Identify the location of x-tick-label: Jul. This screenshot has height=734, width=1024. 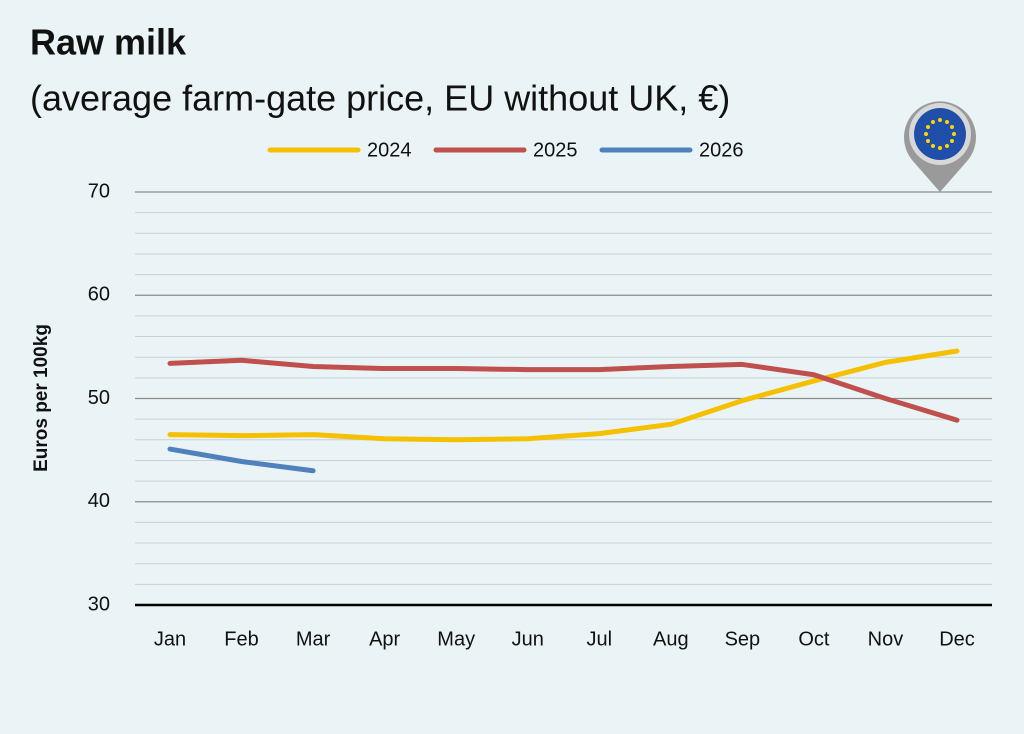
(599, 639).